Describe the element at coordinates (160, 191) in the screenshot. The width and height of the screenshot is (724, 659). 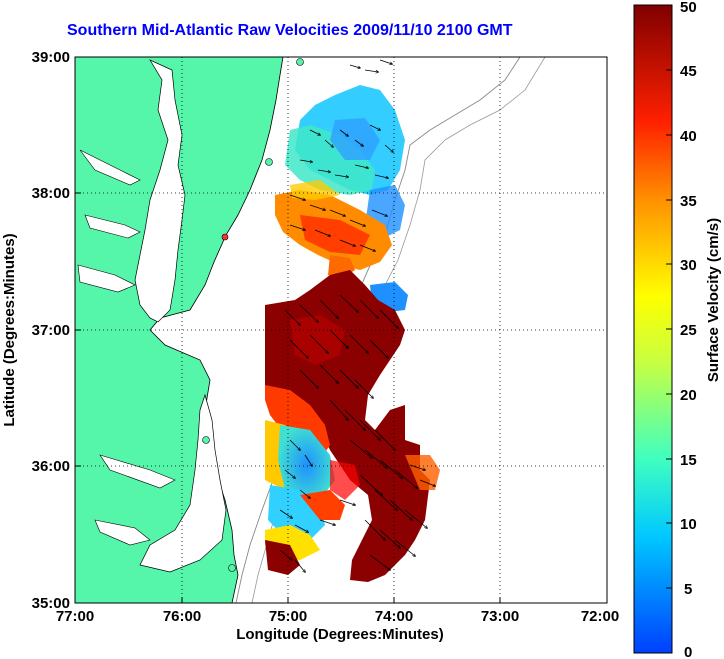
I see `chesapeake-bay` at that location.